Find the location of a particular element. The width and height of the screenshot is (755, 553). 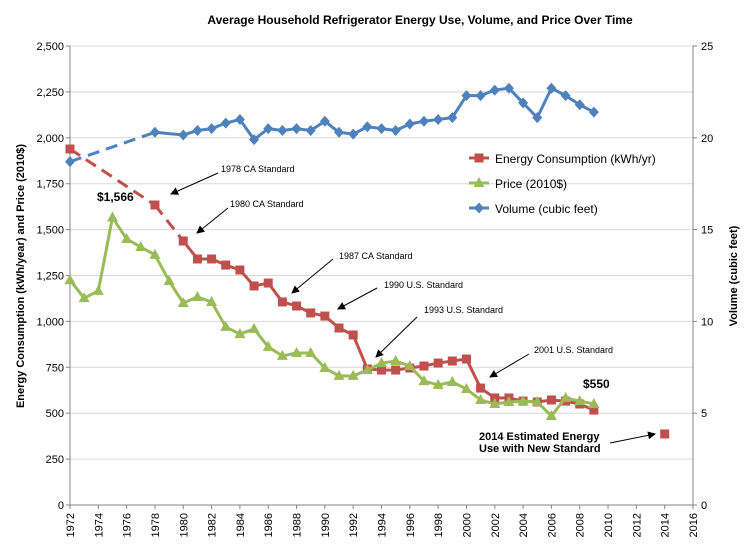

x-tick-label: 1982 is located at coordinates (213, 525).